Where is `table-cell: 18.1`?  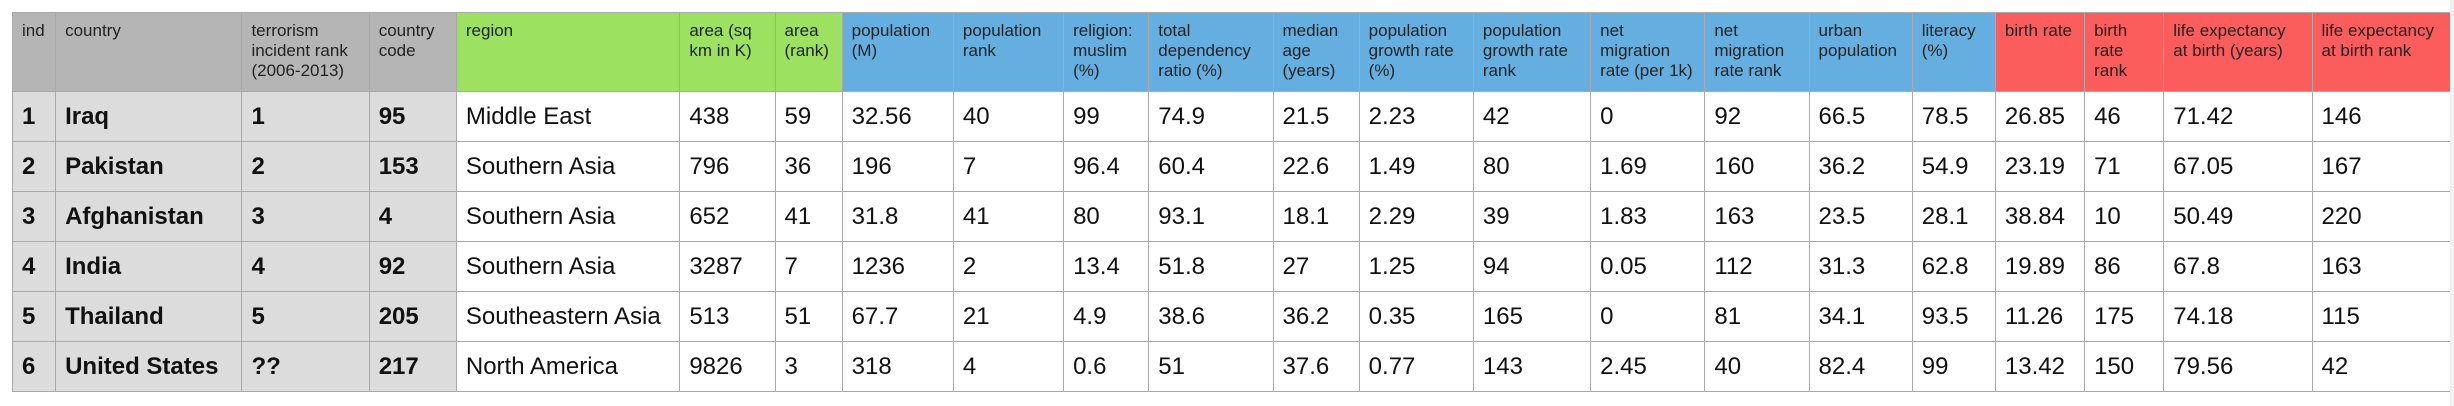
table-cell: 18.1 is located at coordinates (1316, 216).